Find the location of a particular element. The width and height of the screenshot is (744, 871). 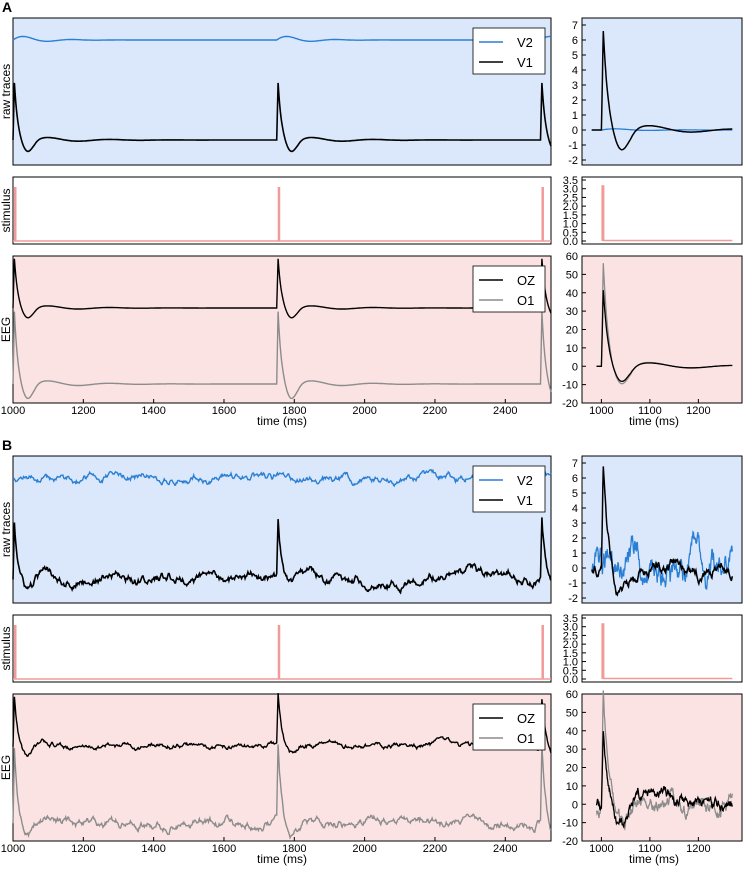

series-line-oz is located at coordinates (282, 288).